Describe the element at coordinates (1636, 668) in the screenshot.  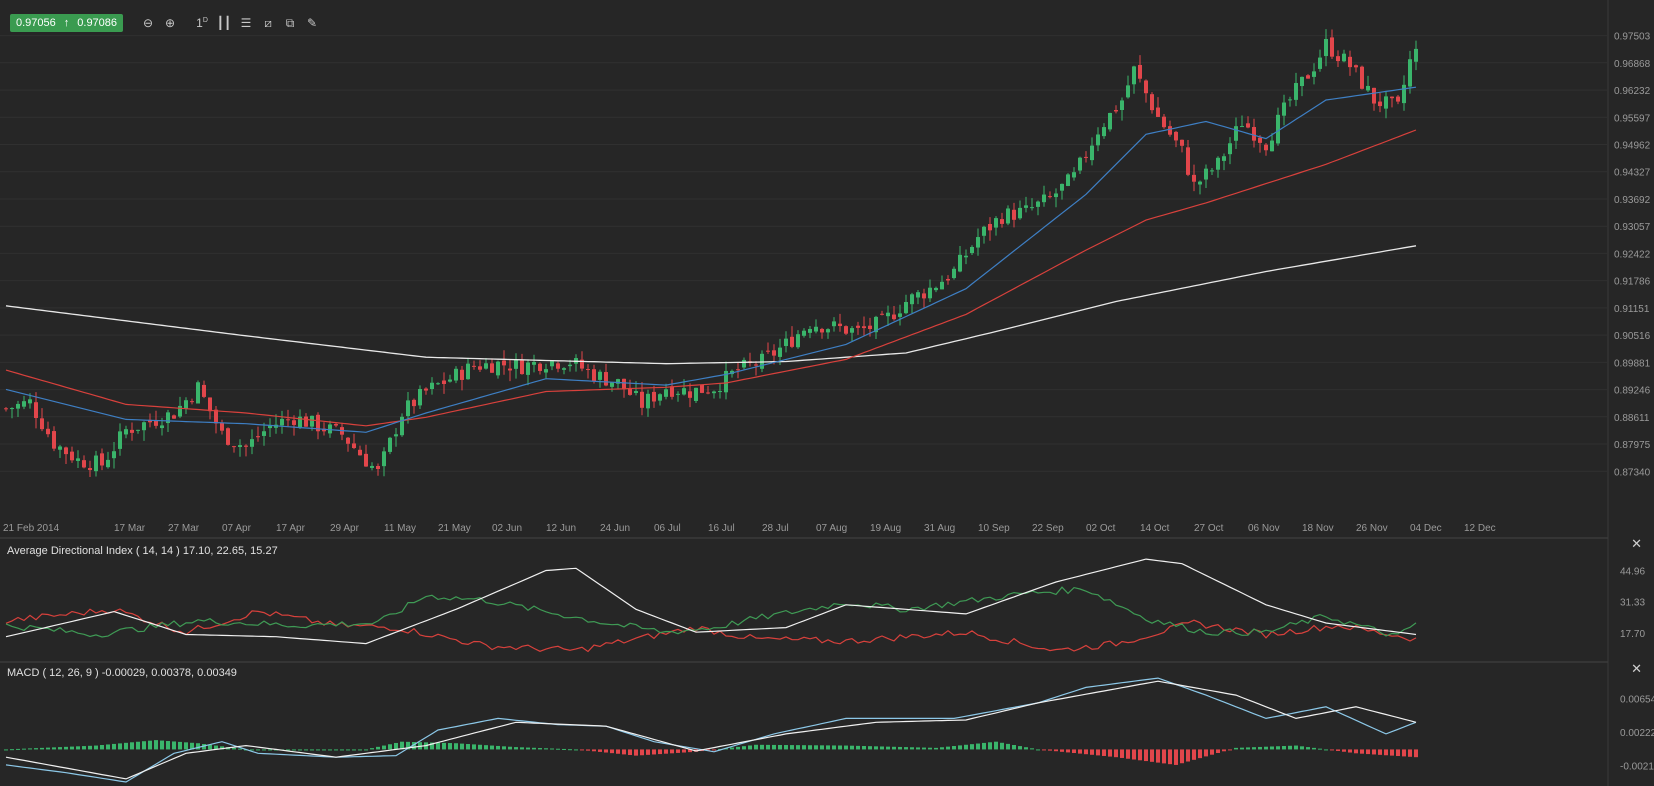
I see `close-macd-icon: ✕` at that location.